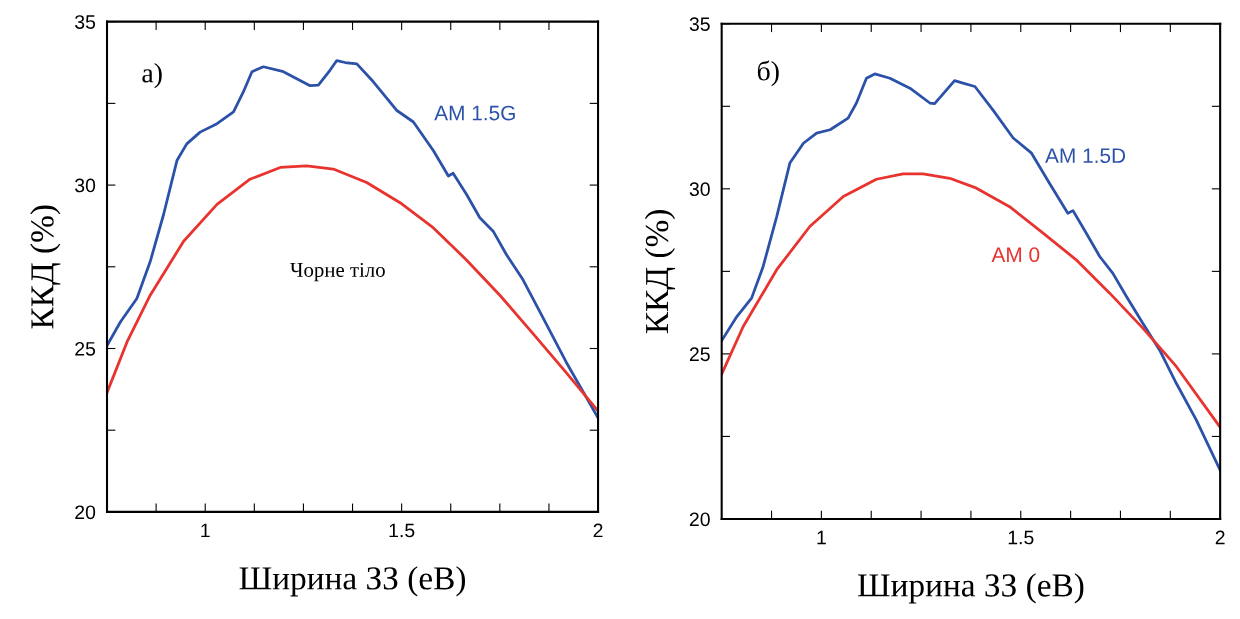 The width and height of the screenshot is (1240, 619). I want to click on text: Чорне тіло, so click(337, 272).